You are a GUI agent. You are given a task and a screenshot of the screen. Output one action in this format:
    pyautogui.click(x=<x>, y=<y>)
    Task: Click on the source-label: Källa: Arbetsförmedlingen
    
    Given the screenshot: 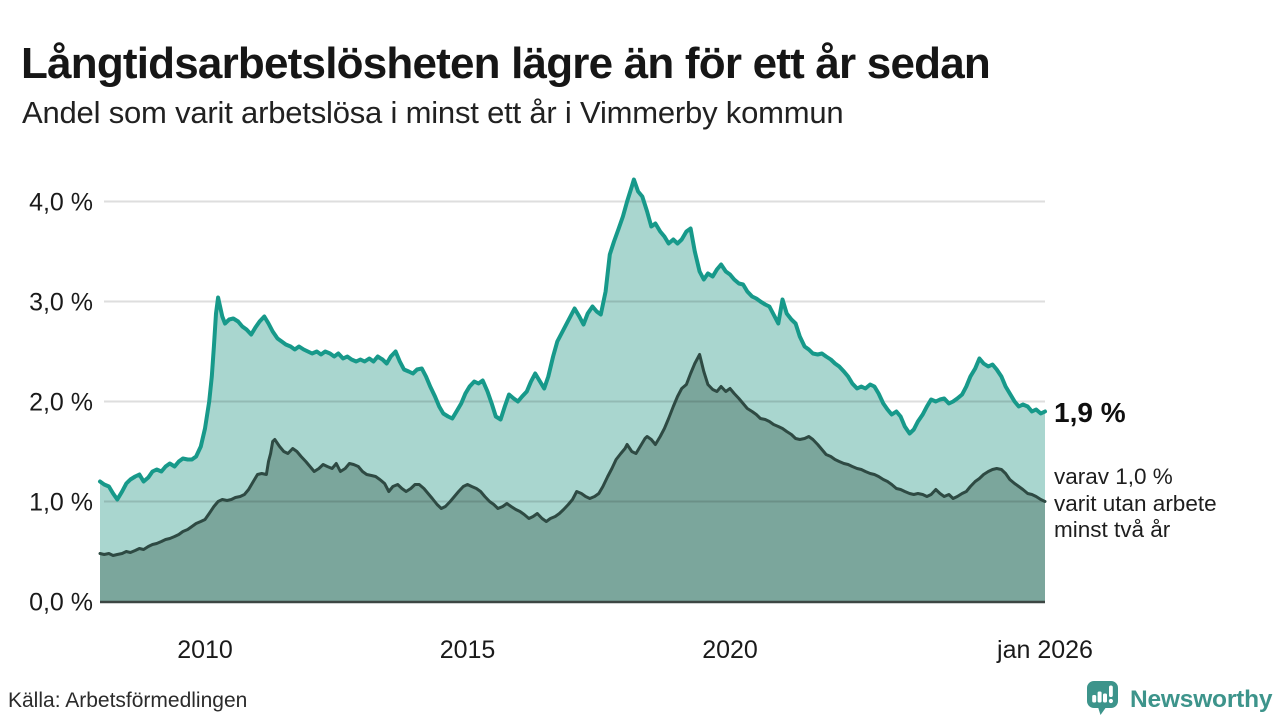 What is the action you would take?
    pyautogui.click(x=128, y=700)
    